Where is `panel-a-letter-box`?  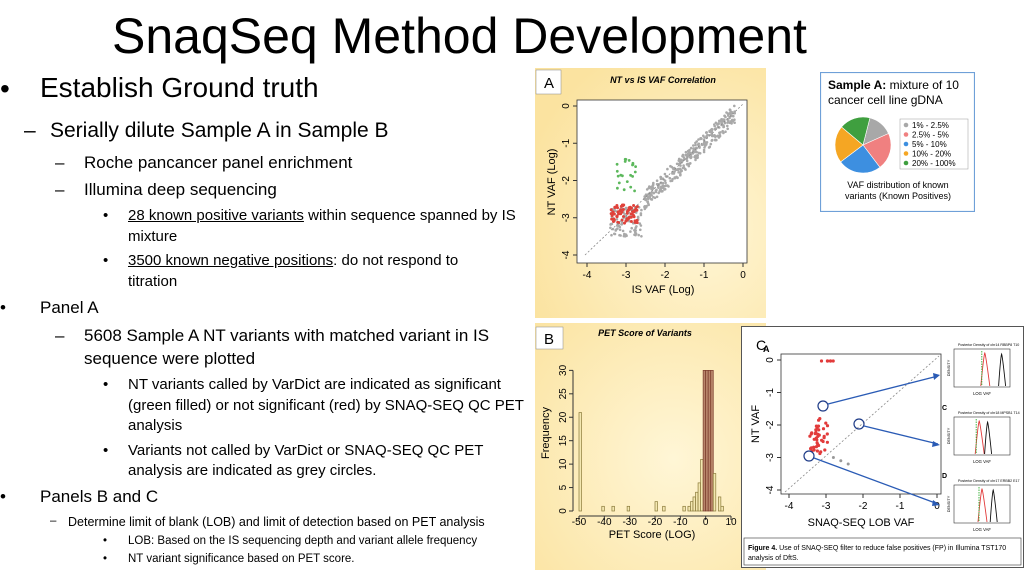 panel-a-letter-box is located at coordinates (548, 82).